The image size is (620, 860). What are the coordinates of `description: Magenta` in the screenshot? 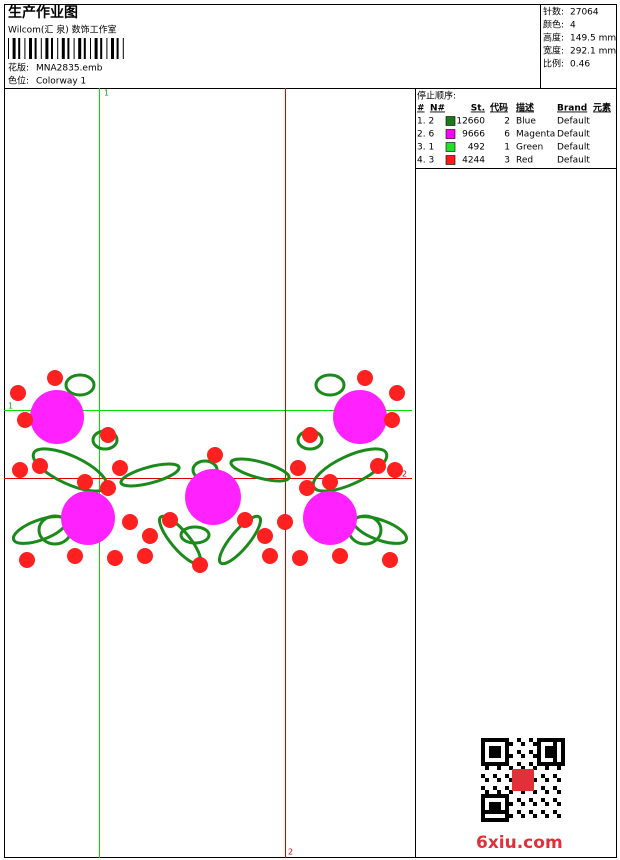 It's located at (535, 135).